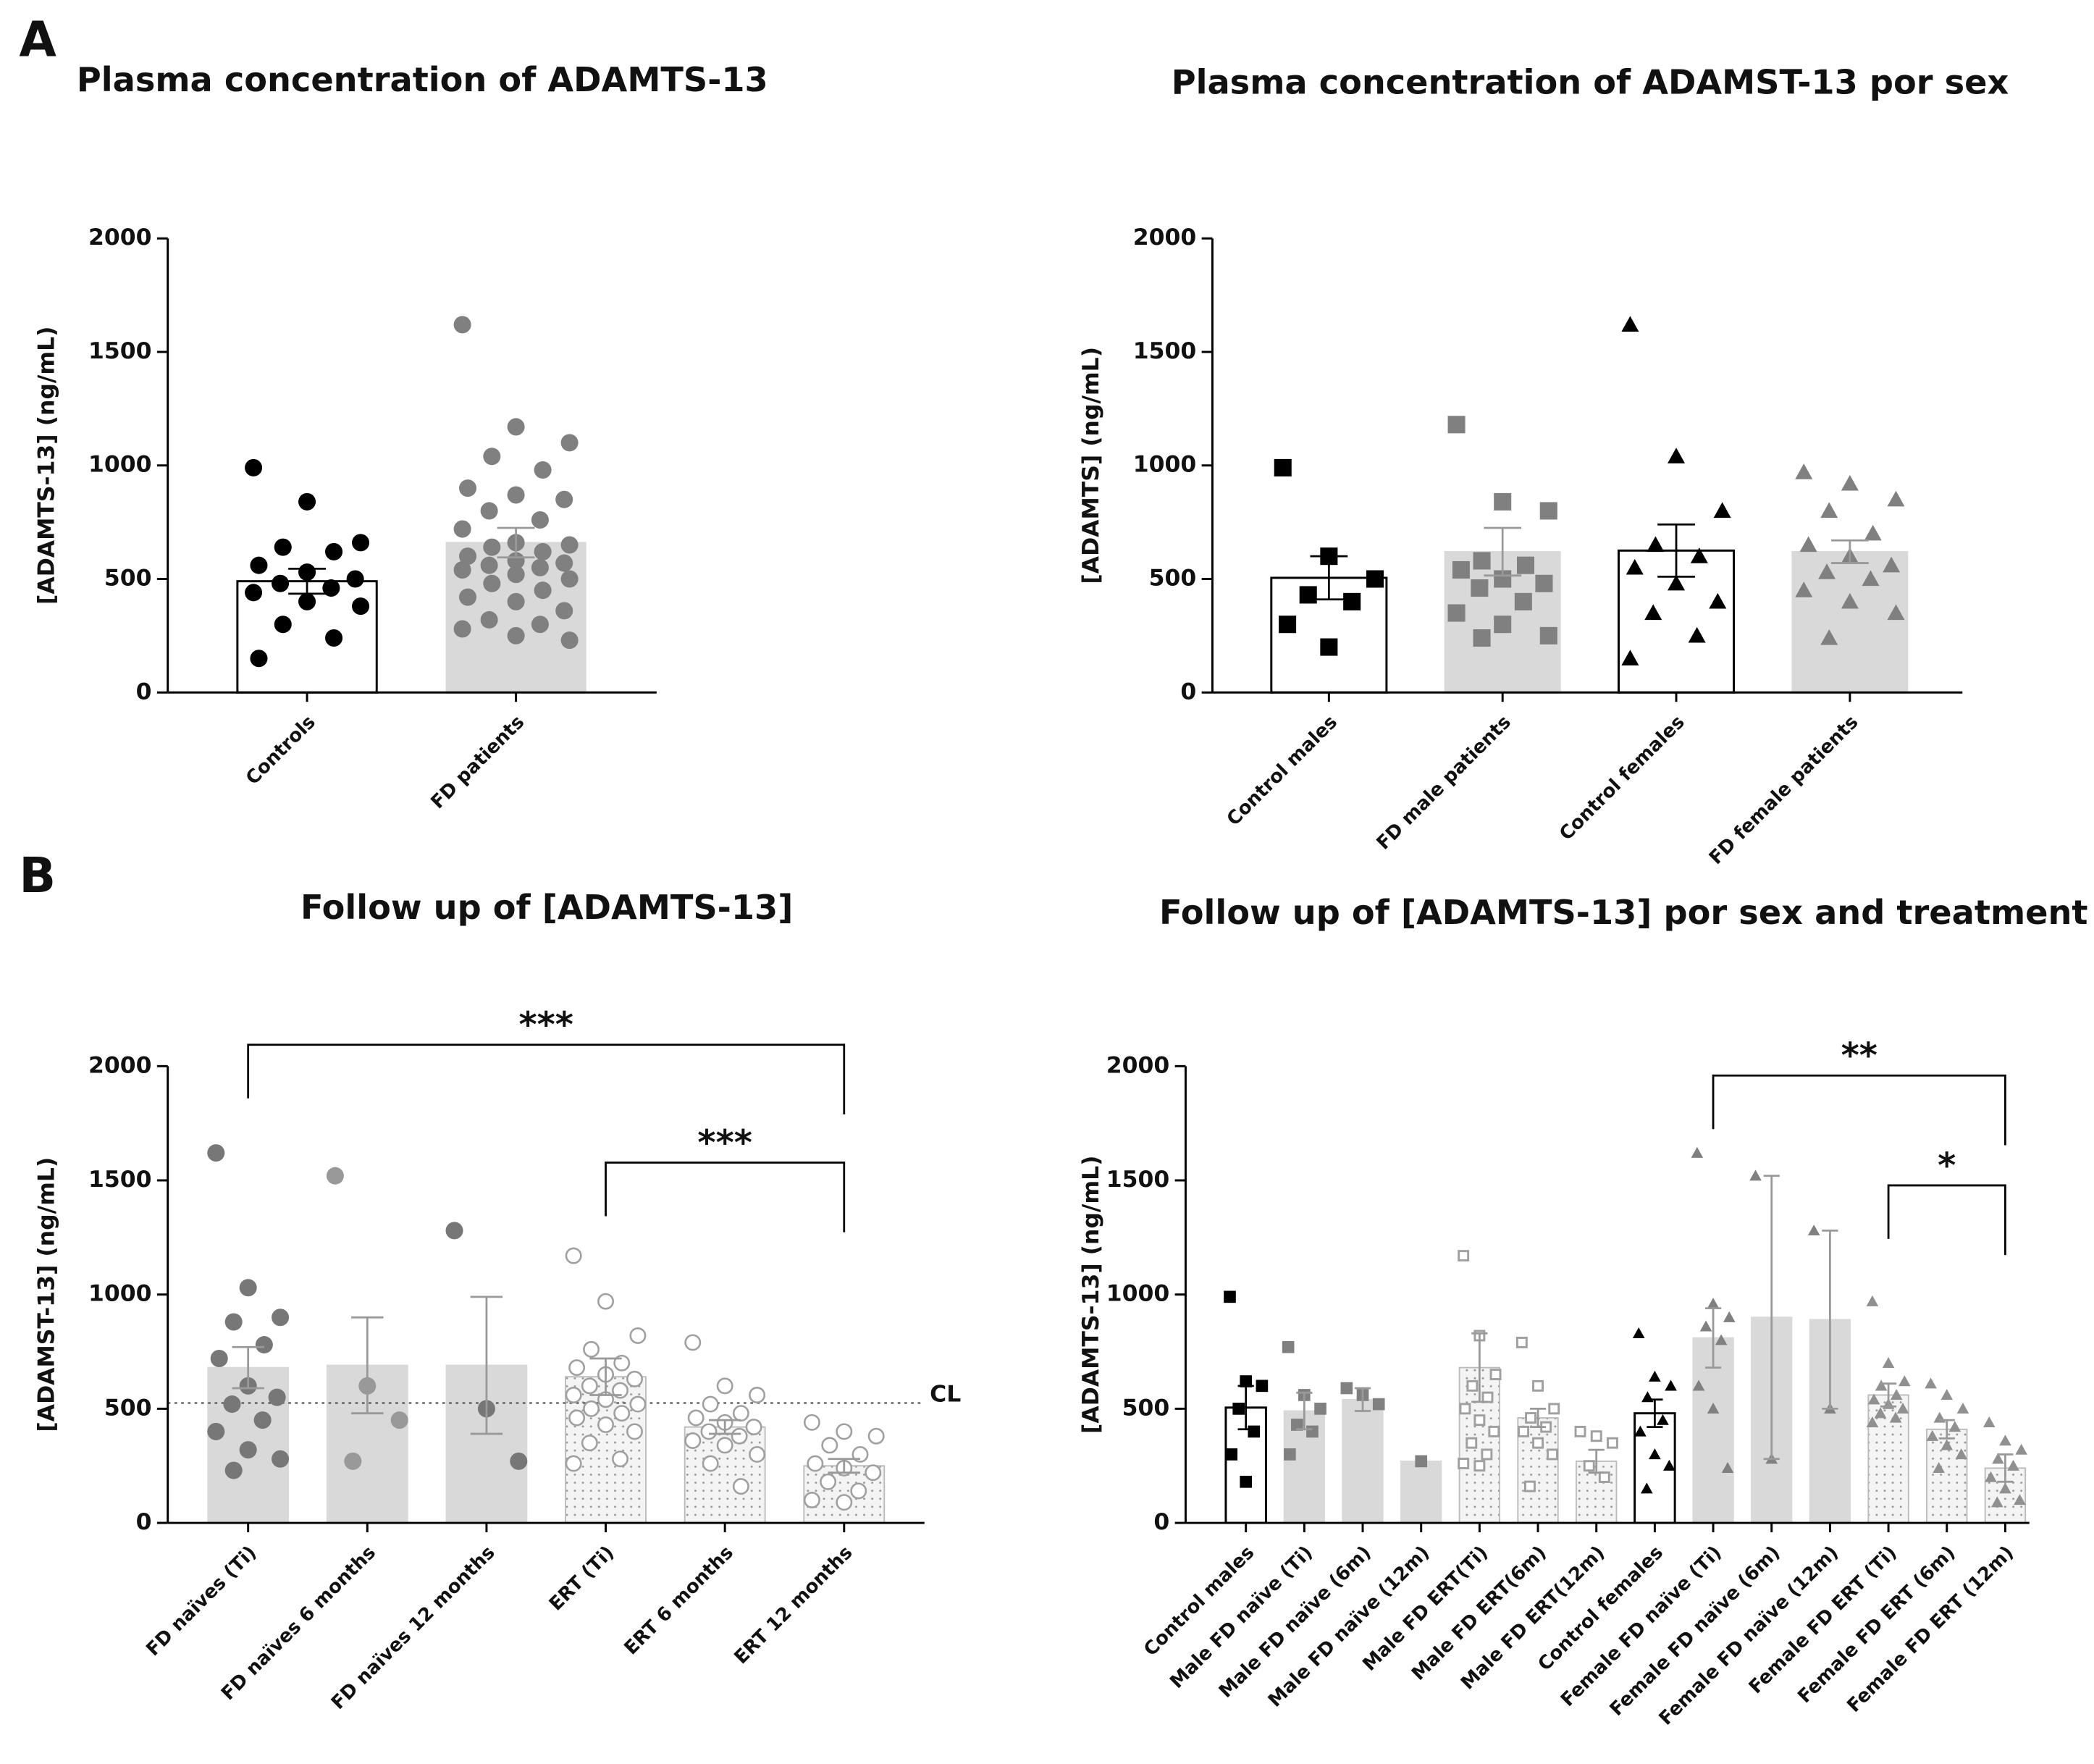 The image size is (2094, 1764). Describe the element at coordinates (477, 762) in the screenshot. I see `x-tick-label: FD patients` at that location.